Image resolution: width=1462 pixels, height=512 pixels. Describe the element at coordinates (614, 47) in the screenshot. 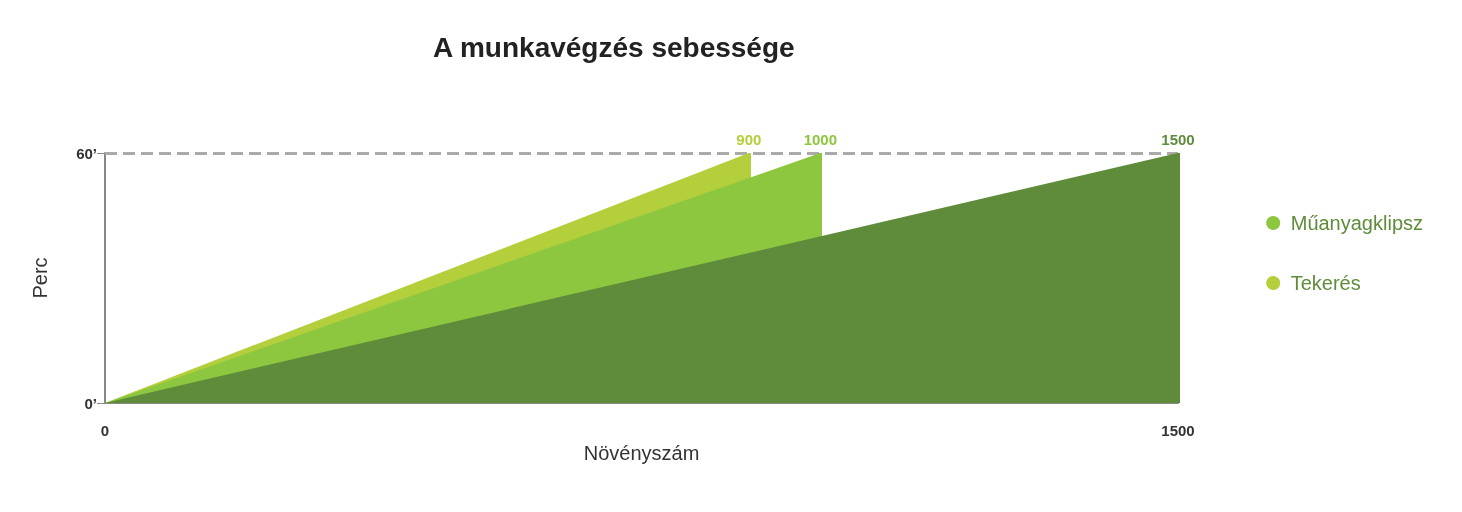

I see `chart-title: A munkavégzés sebessége` at that location.